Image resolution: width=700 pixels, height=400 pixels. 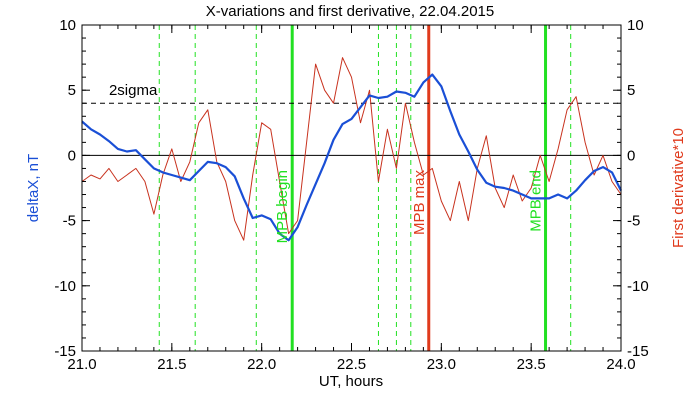 I want to click on y-right-tick-label-2: 0, so click(x=631, y=155).